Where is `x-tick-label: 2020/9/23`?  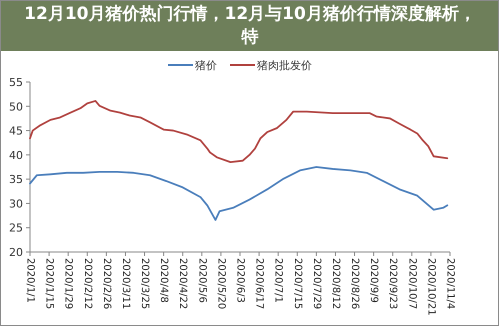
x-tick-label: 2020/9/23 is located at coordinates (392, 284).